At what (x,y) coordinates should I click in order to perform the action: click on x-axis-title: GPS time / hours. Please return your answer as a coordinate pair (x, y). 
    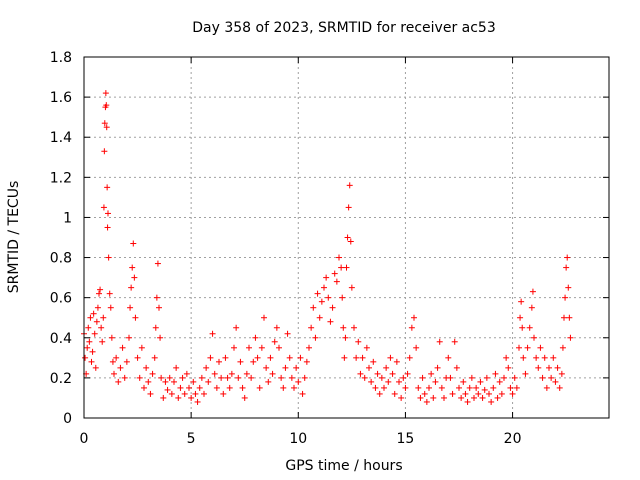
    Looking at the image, I should click on (343, 466).